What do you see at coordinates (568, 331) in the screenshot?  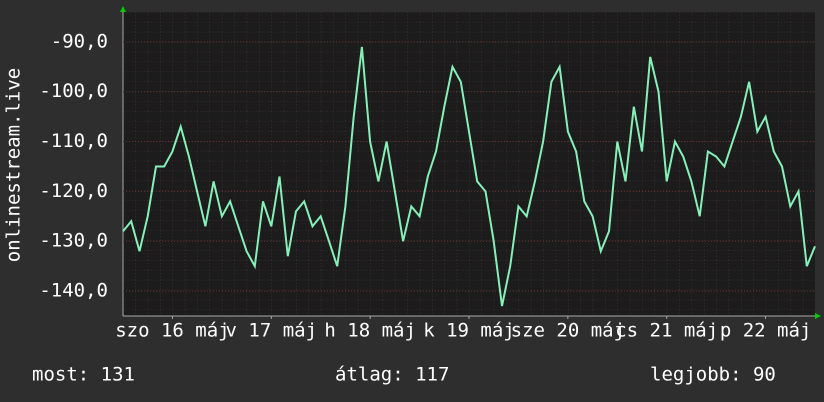 I see `x-tick-label: sze 20 máj` at bounding box center [568, 331].